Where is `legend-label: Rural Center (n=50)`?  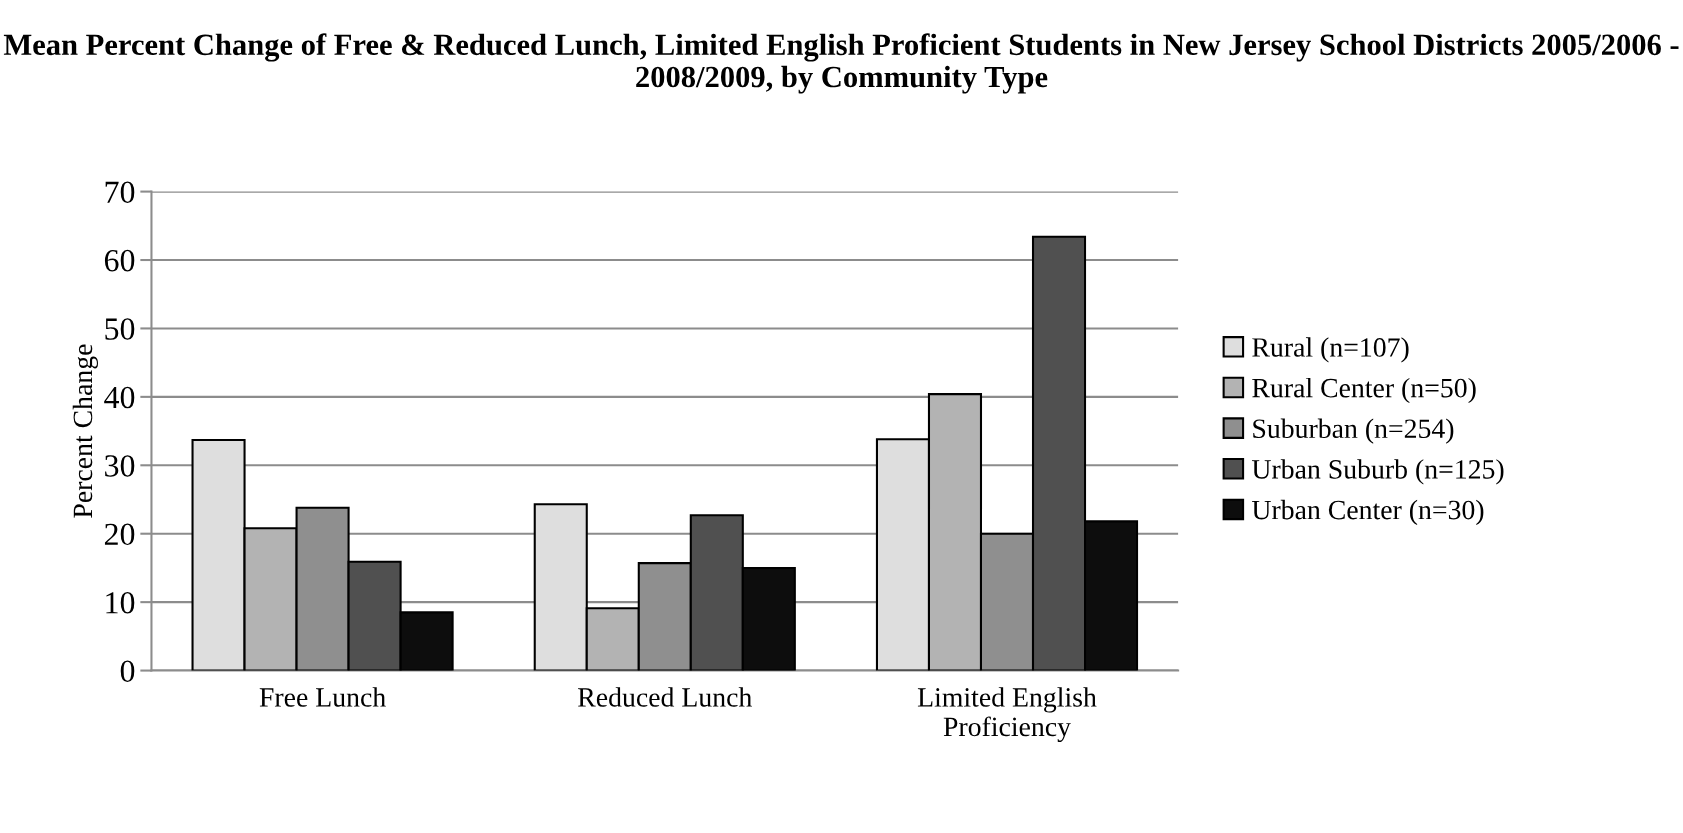
legend-label: Rural Center (n=50) is located at coordinates (1364, 390).